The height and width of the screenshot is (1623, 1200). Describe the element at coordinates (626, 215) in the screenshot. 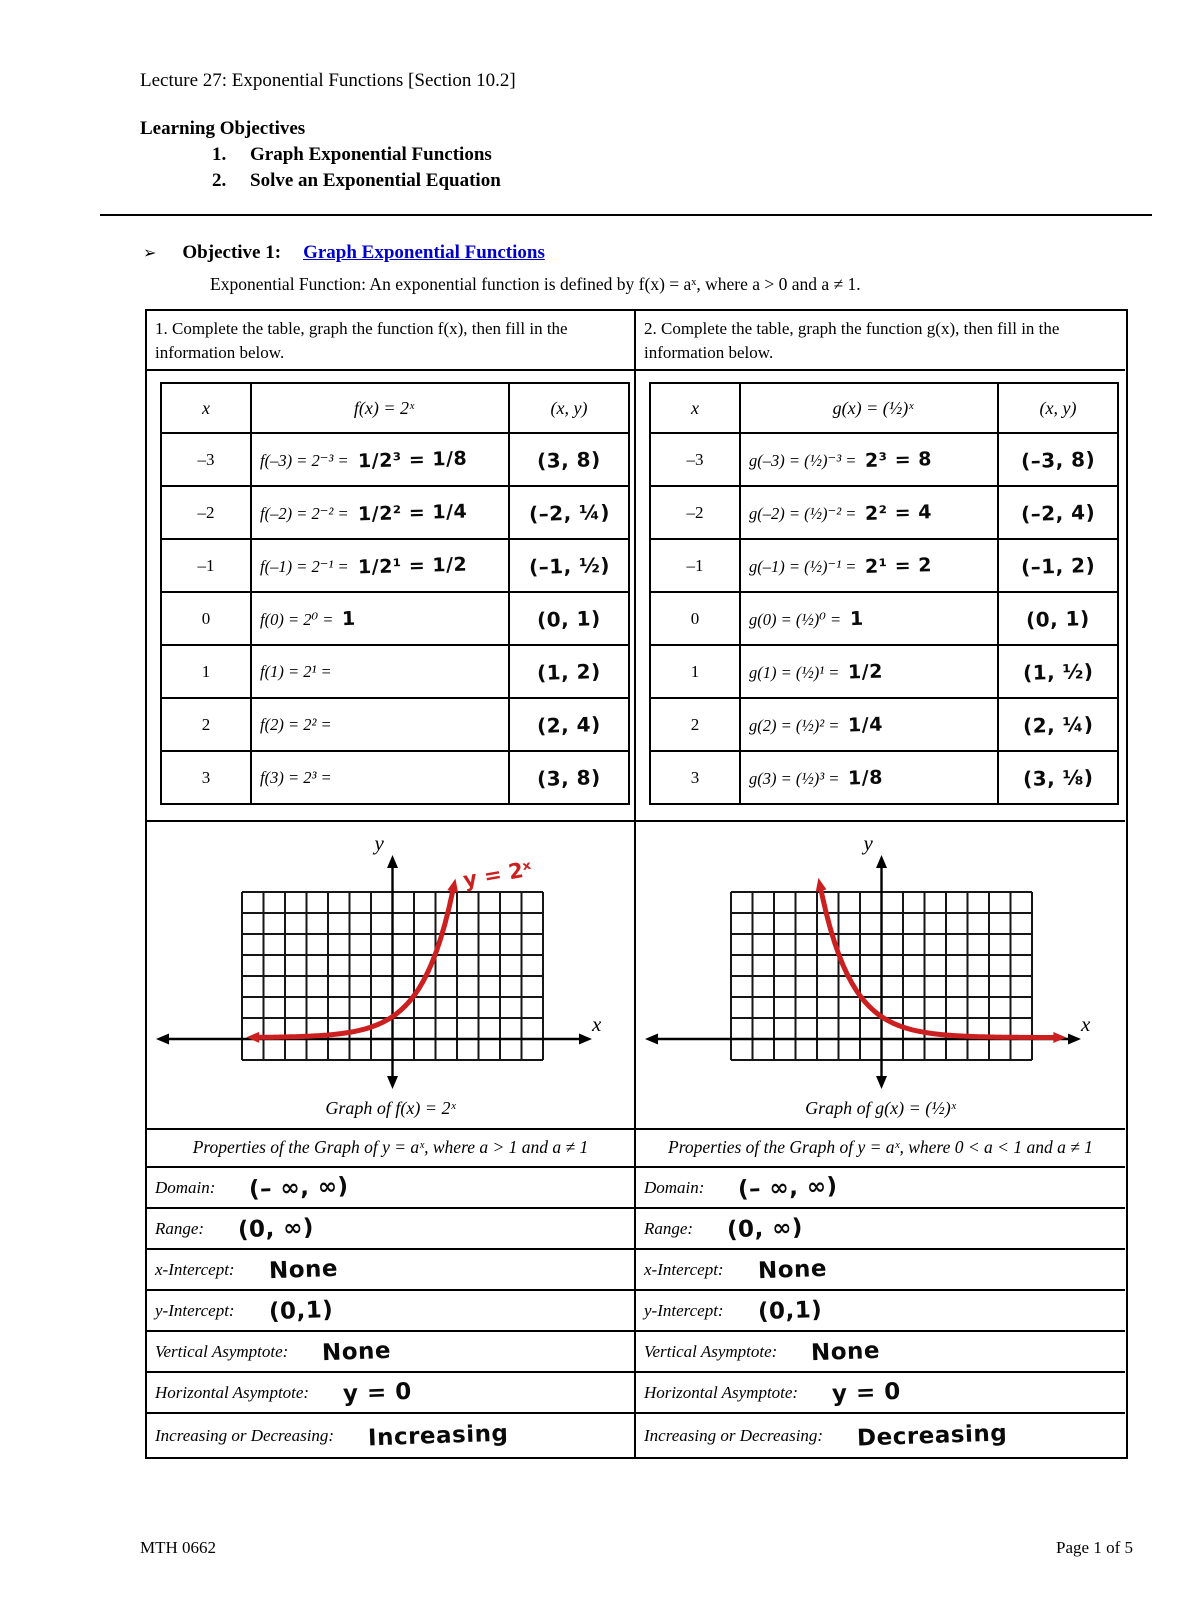

I see `horizontal-divider` at that location.